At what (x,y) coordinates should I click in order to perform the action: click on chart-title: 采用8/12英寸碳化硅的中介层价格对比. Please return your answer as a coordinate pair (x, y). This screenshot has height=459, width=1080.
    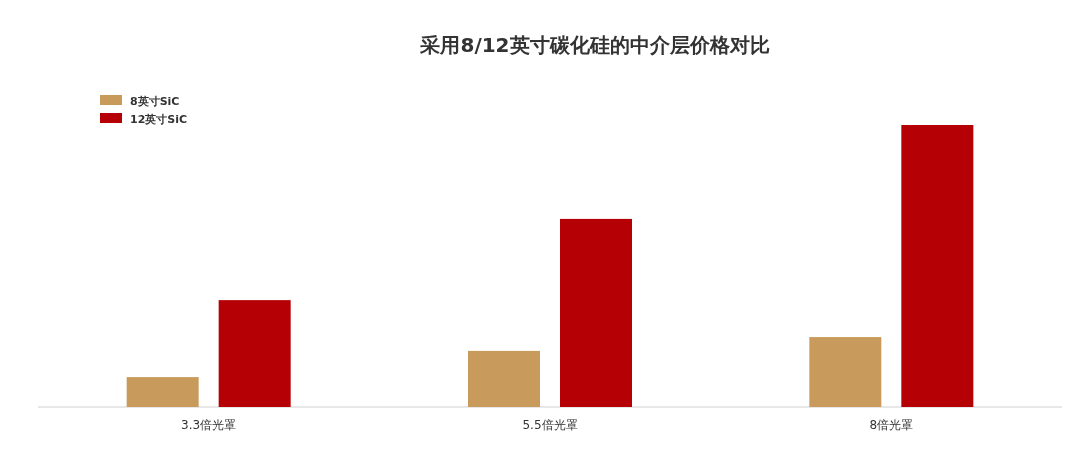
    Looking at the image, I should click on (594, 45).